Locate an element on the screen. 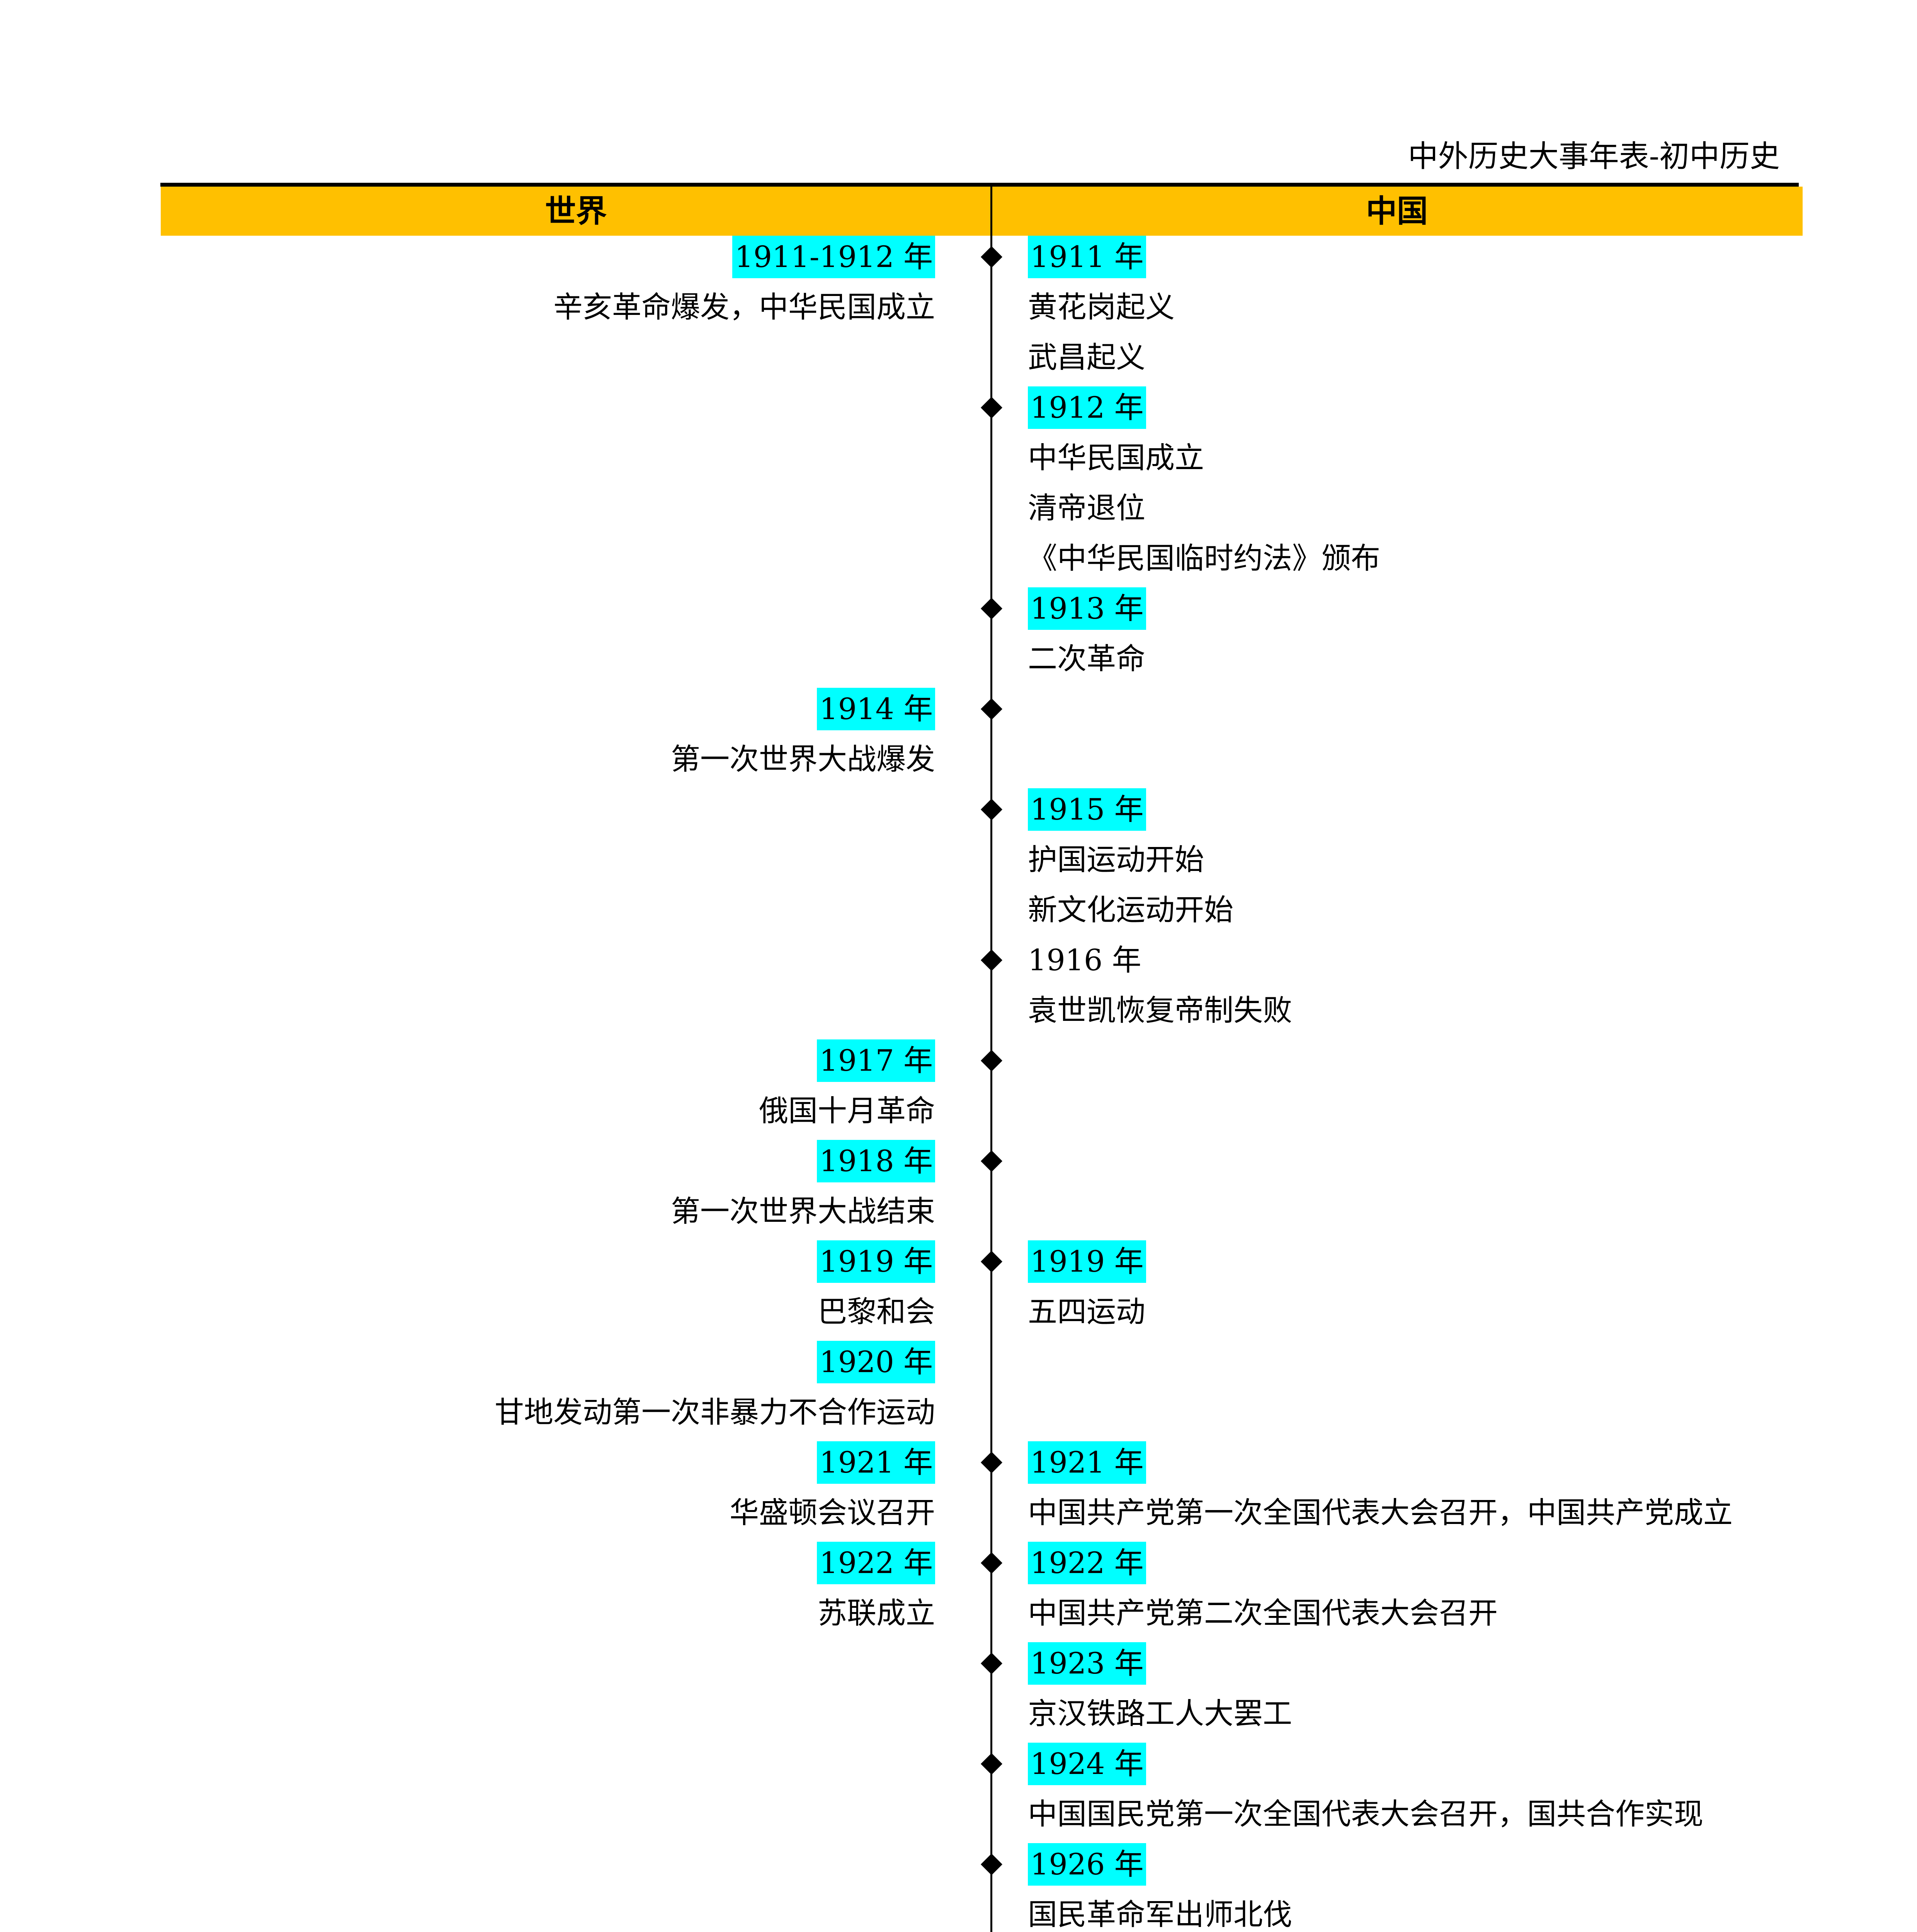  document-title: 中外历史大事年表-初中历史 is located at coordinates (1594, 157).